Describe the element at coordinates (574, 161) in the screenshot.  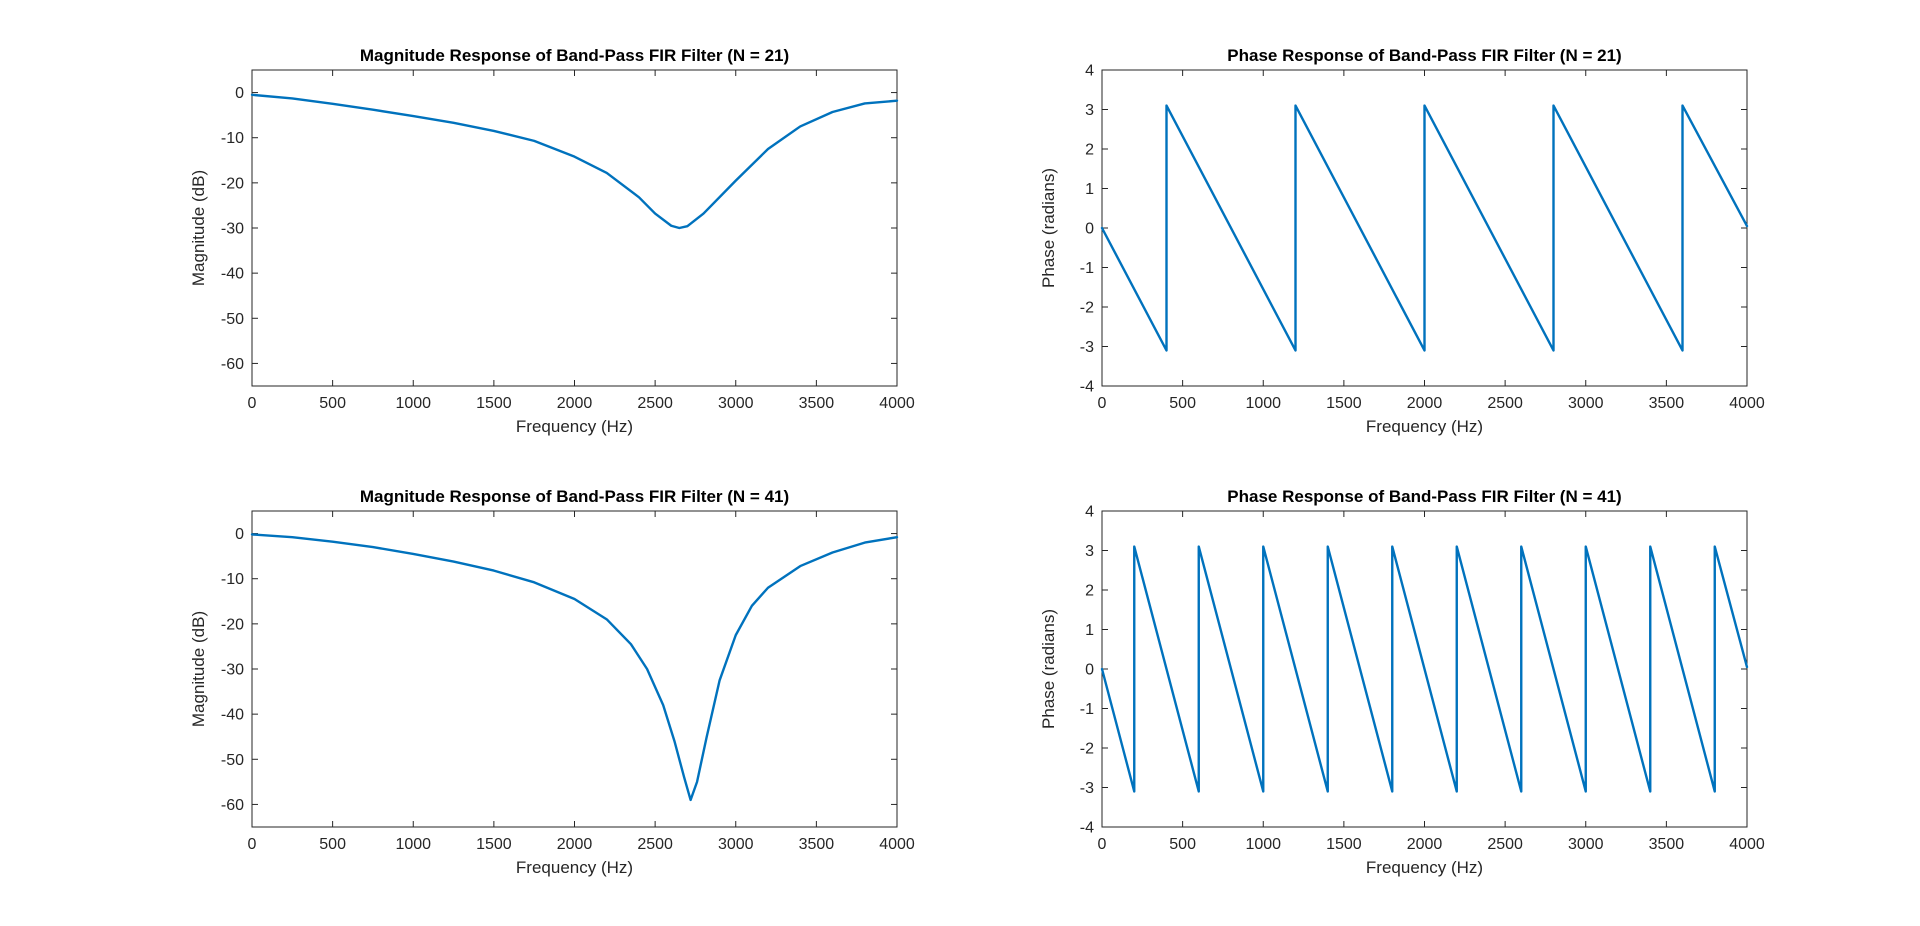
I see `series-line-magnitude-n21` at that location.